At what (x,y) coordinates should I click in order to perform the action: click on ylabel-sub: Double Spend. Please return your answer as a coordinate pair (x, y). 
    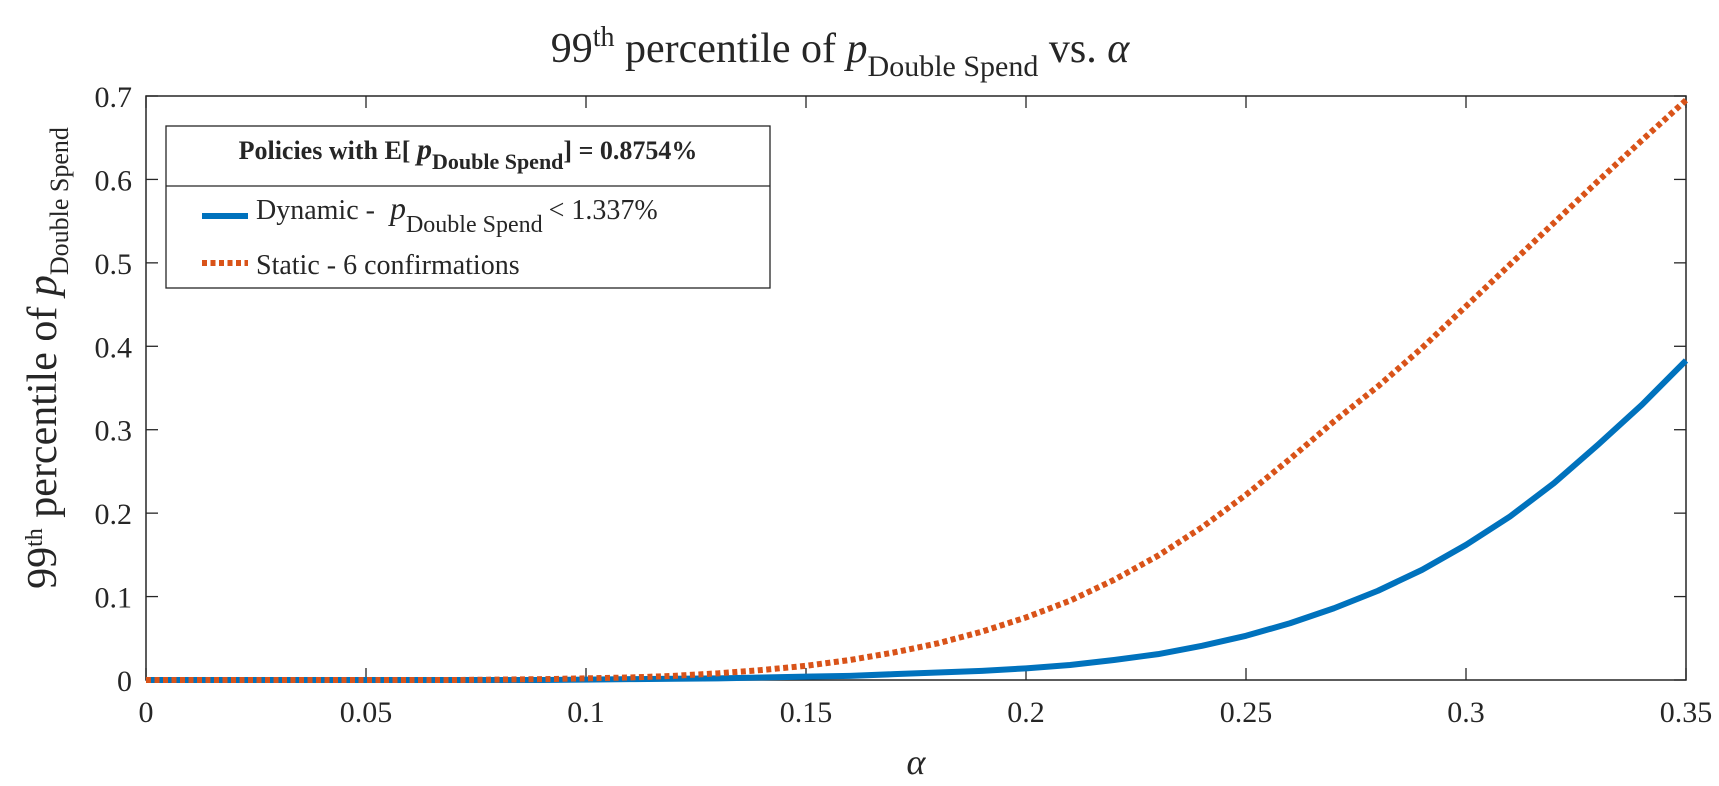
    Looking at the image, I should click on (59, 201).